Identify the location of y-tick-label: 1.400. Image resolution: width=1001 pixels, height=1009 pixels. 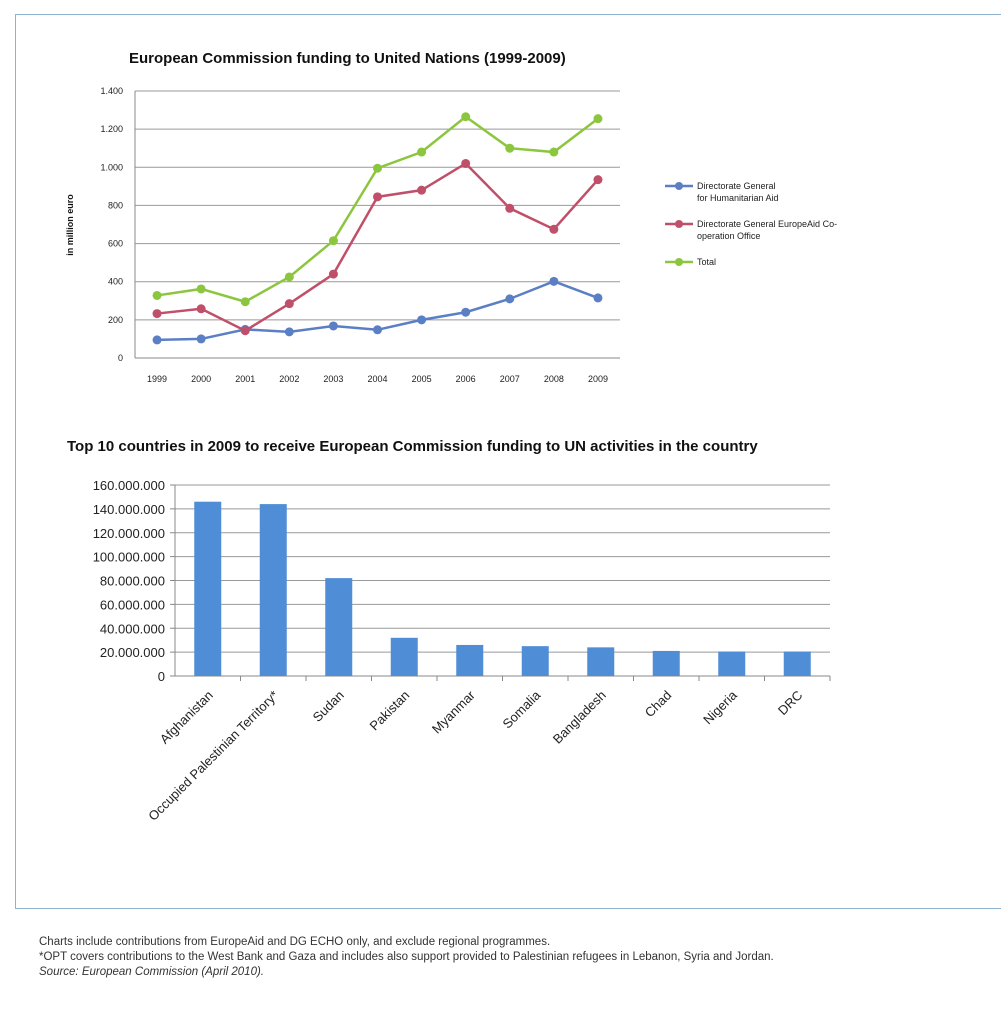
(111, 91).